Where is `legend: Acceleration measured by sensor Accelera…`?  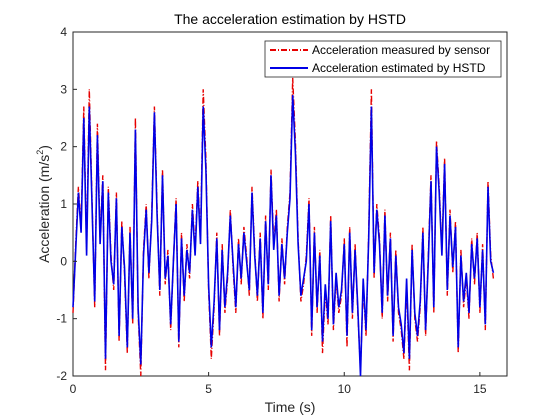 legend: Acceleration measured by sensor Accelera… is located at coordinates (383, 59).